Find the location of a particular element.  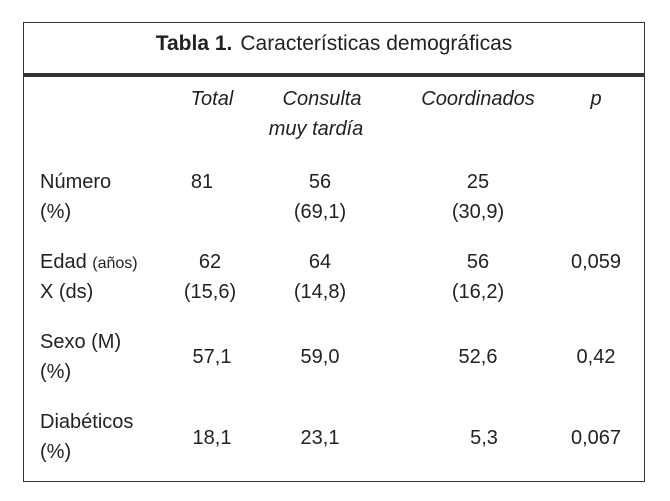

table-title: Tabla 1. Características demográficas is located at coordinates (334, 44).